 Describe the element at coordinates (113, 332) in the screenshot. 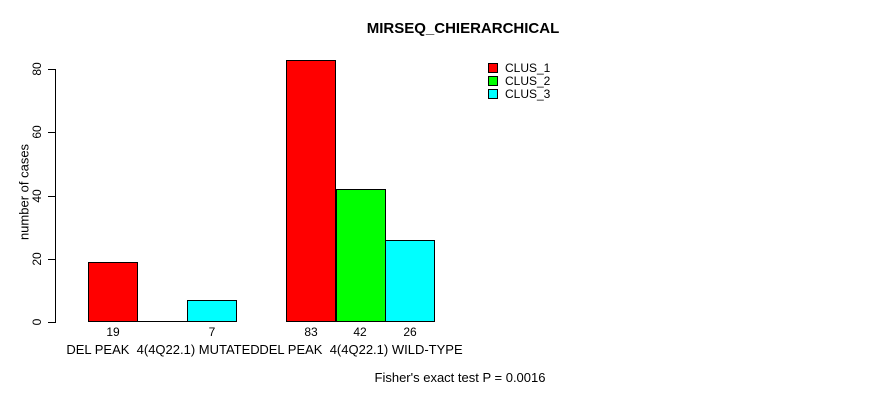

I see `bar-value-label: 19` at that location.